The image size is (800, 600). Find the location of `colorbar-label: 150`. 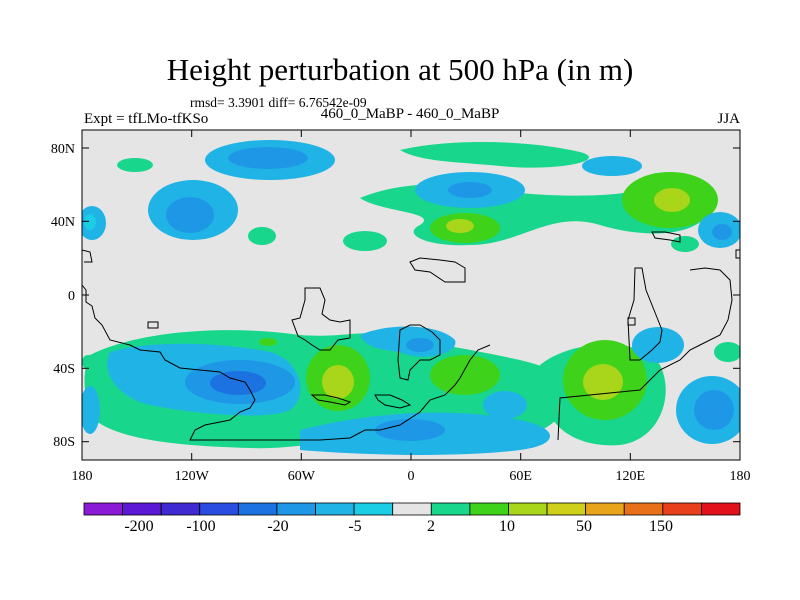

colorbar-label: 150 is located at coordinates (661, 526).